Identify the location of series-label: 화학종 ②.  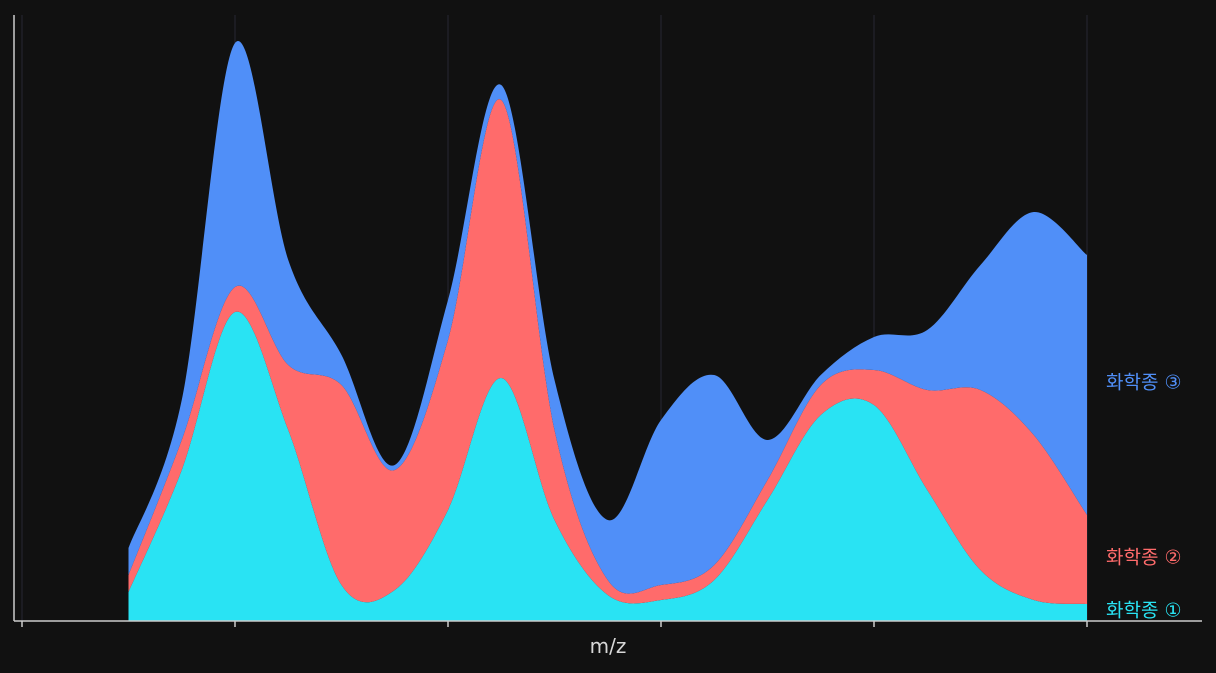
(1144, 558).